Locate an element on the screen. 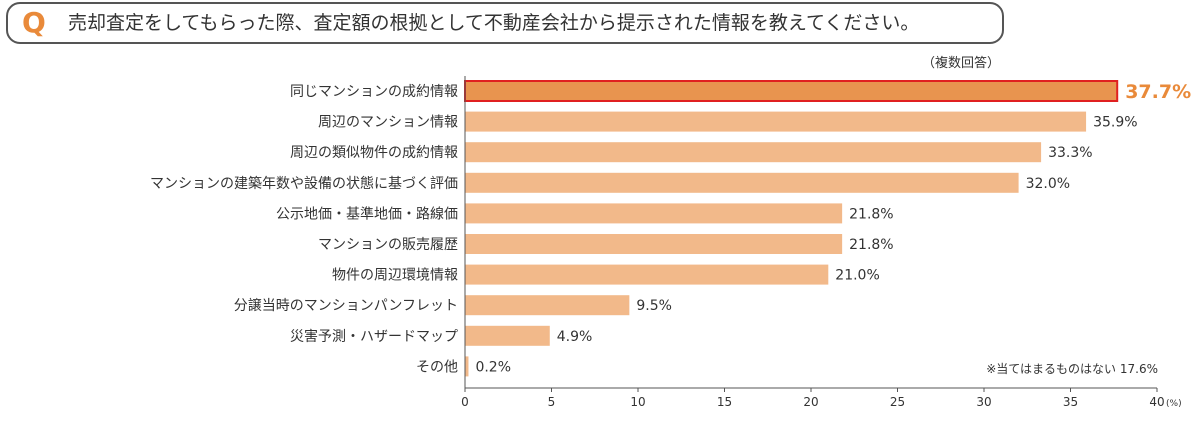 The height and width of the screenshot is (423, 1200). x-tick-label: 15 is located at coordinates (724, 402).